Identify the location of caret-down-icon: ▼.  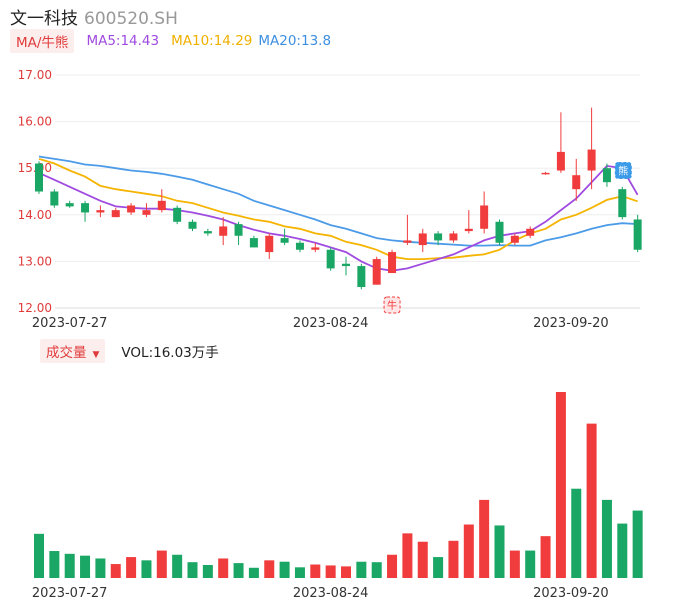
(96, 355).